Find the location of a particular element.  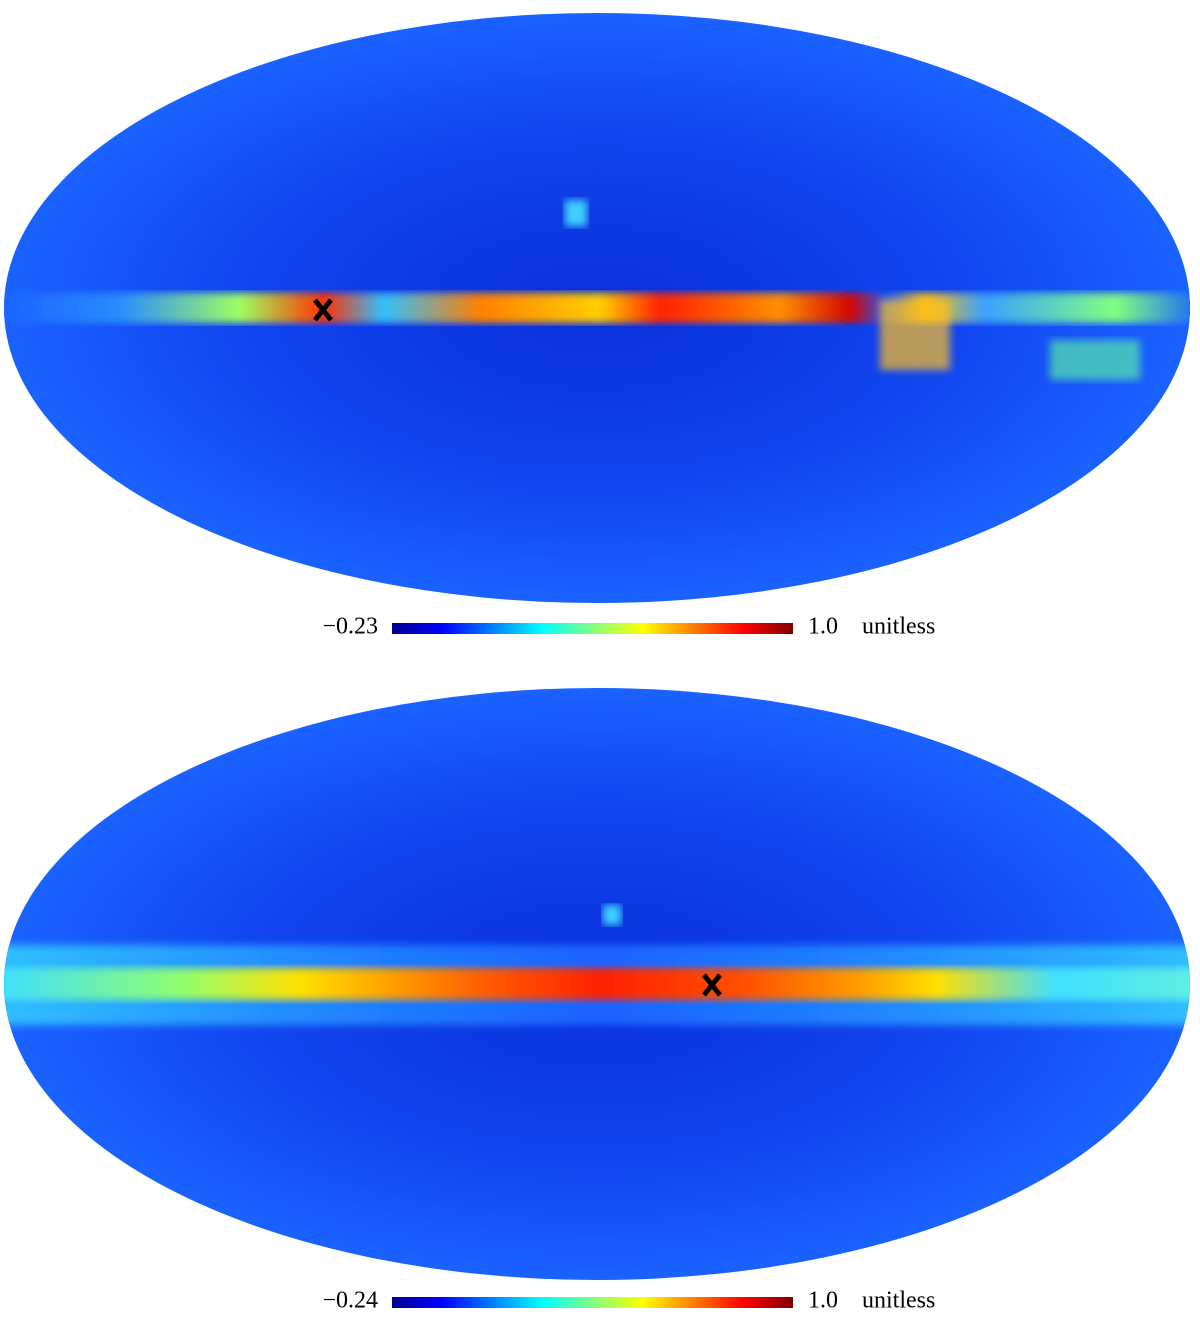

colorbar-min: −0.23 is located at coordinates (350, 627).